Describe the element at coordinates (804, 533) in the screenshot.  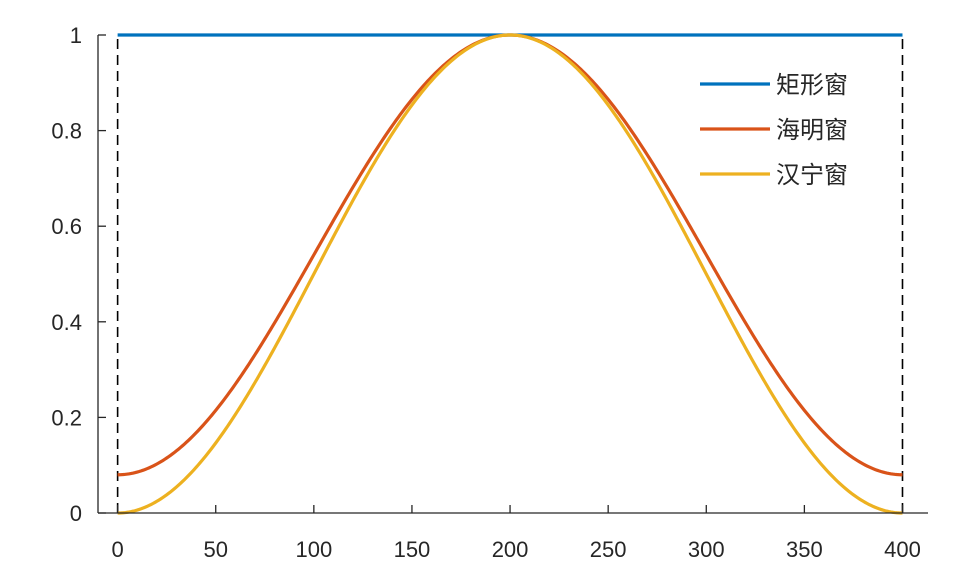
I see `x-tick: 350` at that location.